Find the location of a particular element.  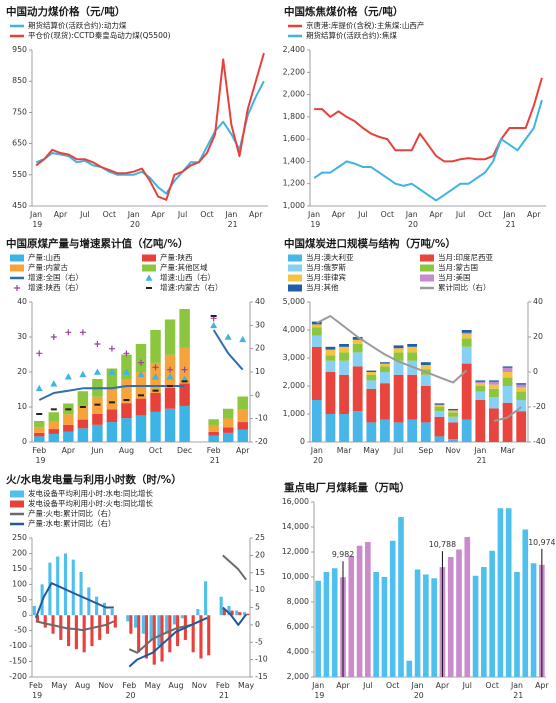

y2-tick-label: 10 is located at coordinates (260, 589).